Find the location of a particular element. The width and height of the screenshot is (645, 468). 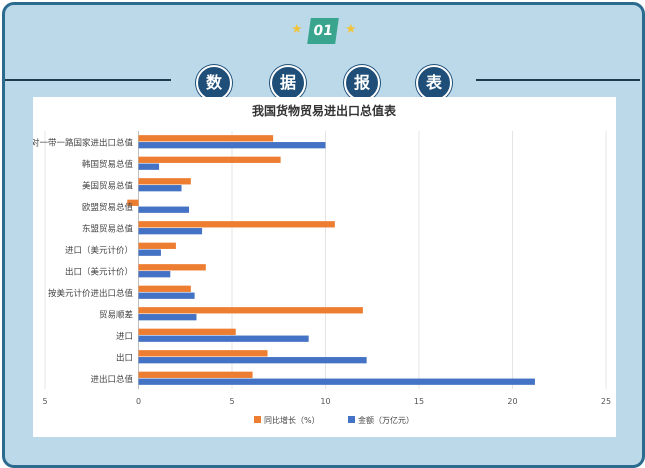

category-label: 对一带一路国家进出口总值 is located at coordinates (83, 142).